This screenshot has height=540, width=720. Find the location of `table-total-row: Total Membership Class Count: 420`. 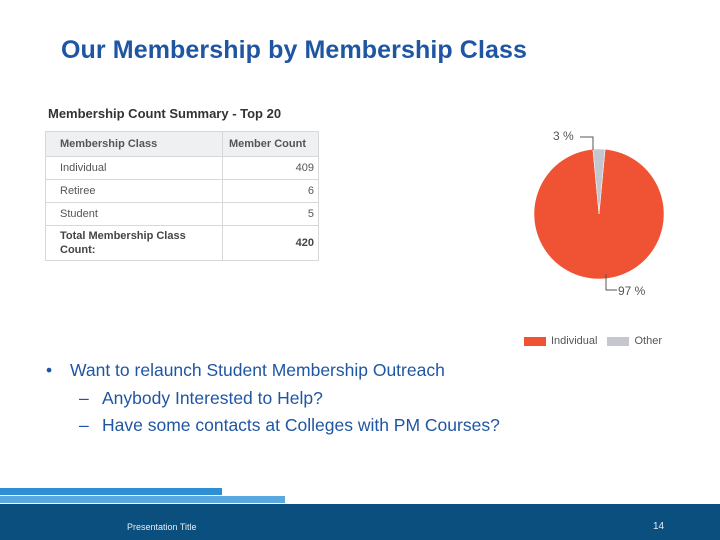

table-total-row: Total Membership Class Count: 420 is located at coordinates (182, 243).